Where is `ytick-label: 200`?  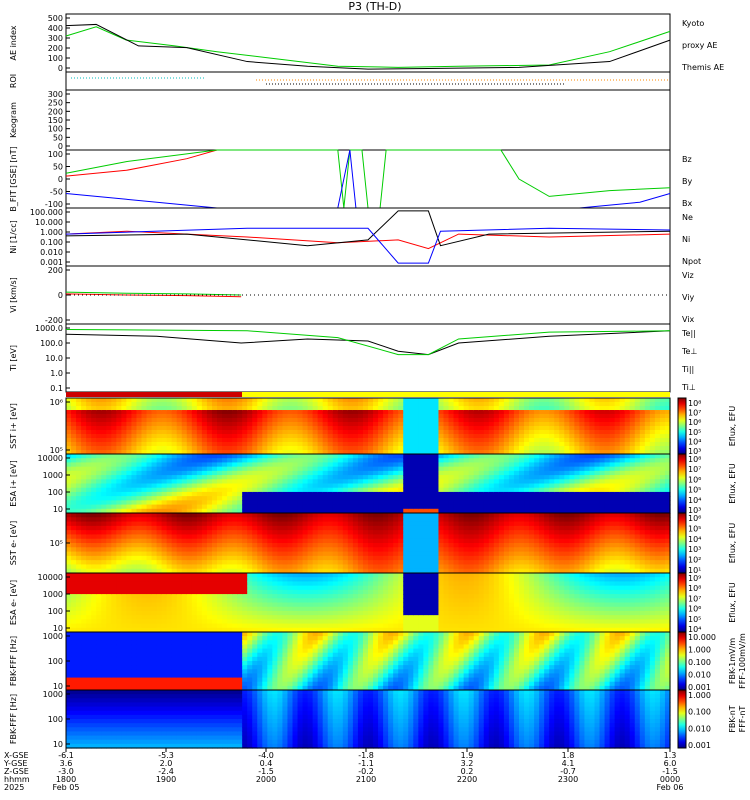 ytick-label: 200 is located at coordinates (55, 111).